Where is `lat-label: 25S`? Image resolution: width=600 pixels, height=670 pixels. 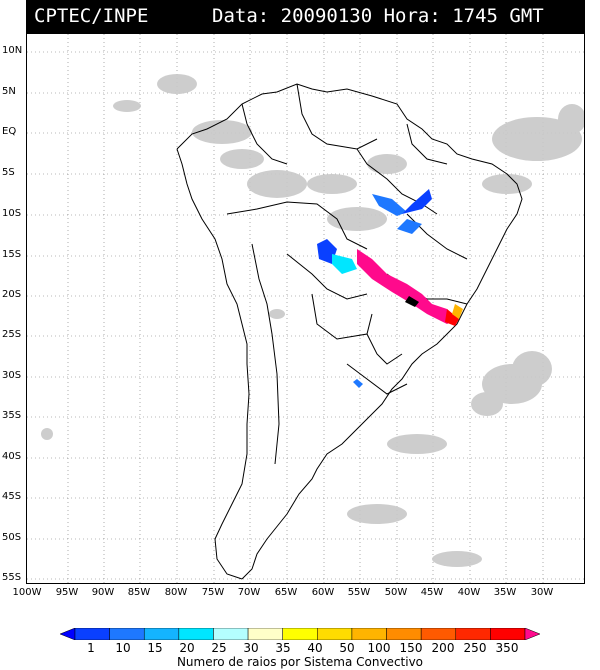
lat-label: 25S is located at coordinates (12, 334).